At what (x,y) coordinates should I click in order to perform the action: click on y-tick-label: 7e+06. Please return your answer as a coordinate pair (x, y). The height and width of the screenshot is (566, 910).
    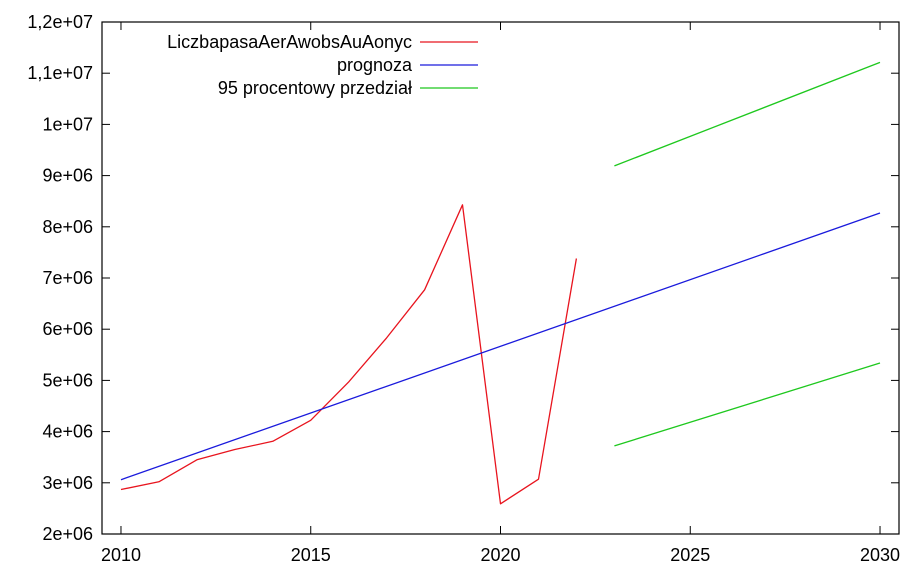
    Looking at the image, I should click on (67, 278).